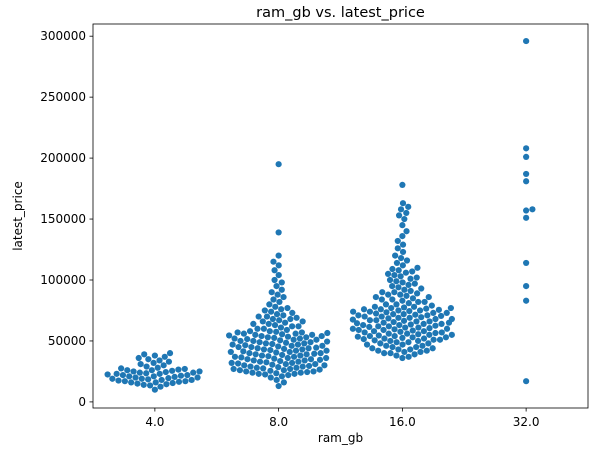  I want to click on y-tick-label: 100000, so click(63, 280).